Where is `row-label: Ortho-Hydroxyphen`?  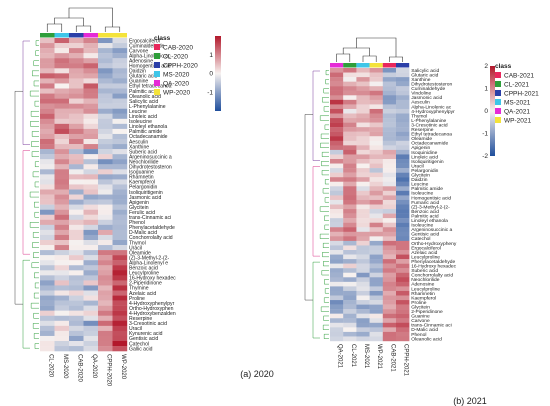 row-label: Ortho-Hydroxyphen is located at coordinates (151, 309).